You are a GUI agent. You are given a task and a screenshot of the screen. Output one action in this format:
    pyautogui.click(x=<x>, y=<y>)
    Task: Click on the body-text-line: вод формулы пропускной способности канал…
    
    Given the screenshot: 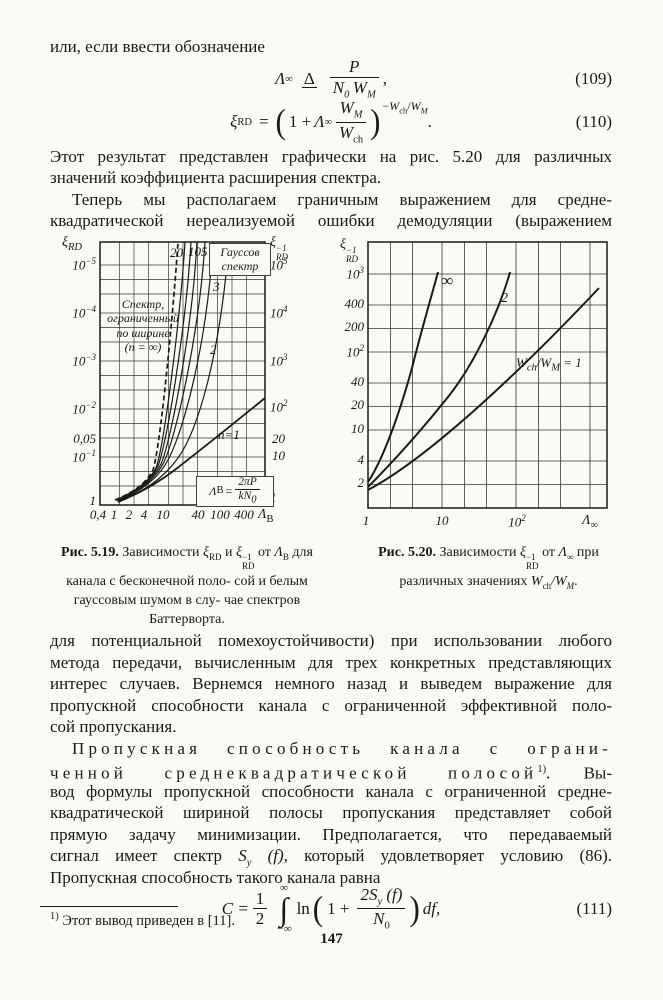 What is the action you would take?
    pyautogui.click(x=331, y=791)
    